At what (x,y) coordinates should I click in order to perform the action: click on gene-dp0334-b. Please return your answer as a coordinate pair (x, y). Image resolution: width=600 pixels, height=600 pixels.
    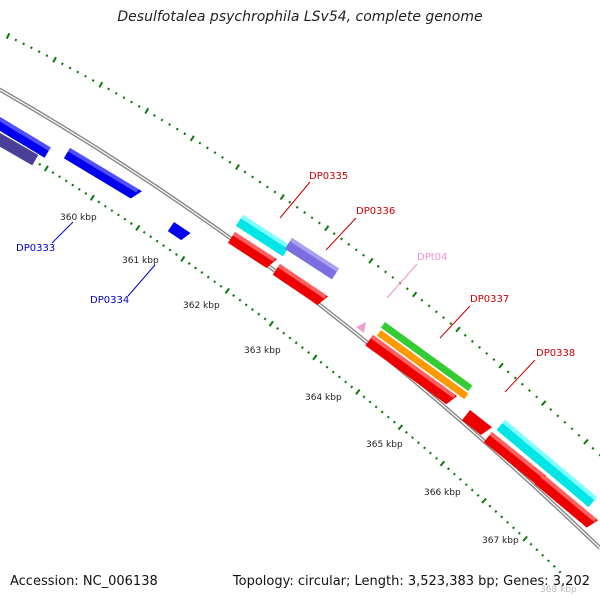
    Looking at the image, I should click on (179, 232).